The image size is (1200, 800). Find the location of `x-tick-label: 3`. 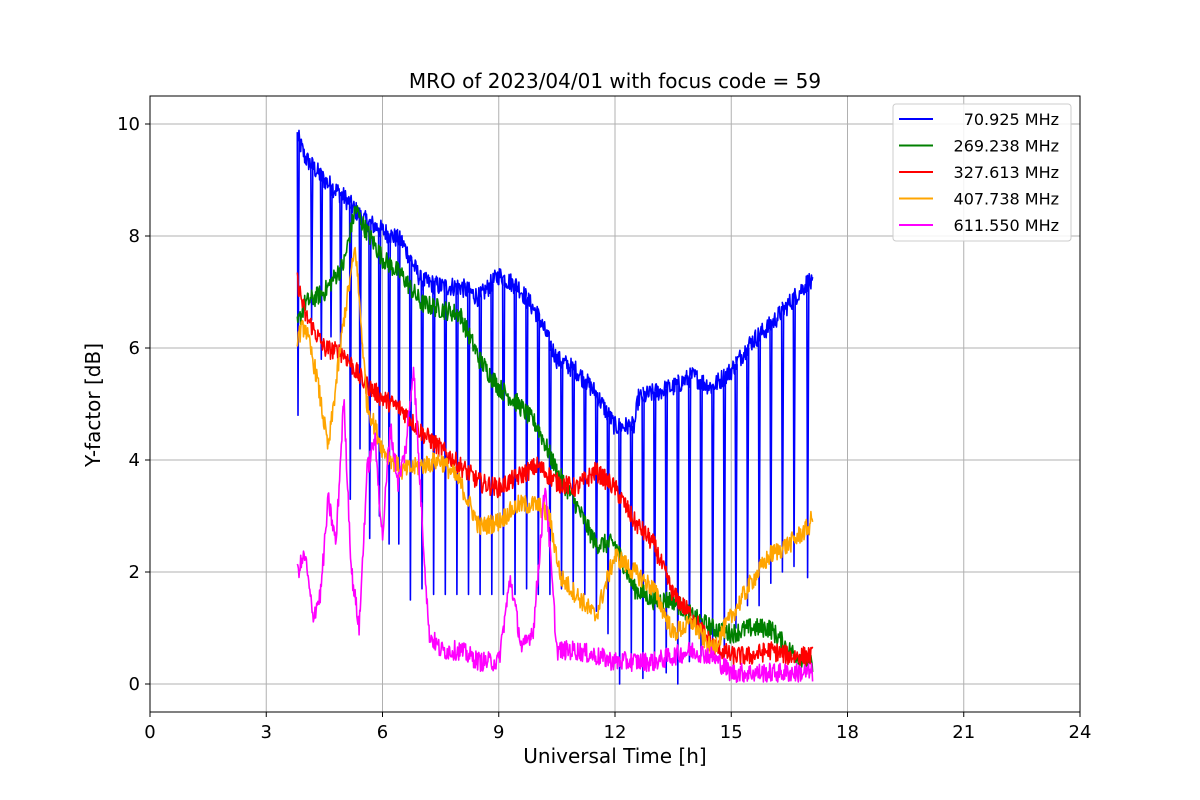

x-tick-label: 3 is located at coordinates (266, 732).